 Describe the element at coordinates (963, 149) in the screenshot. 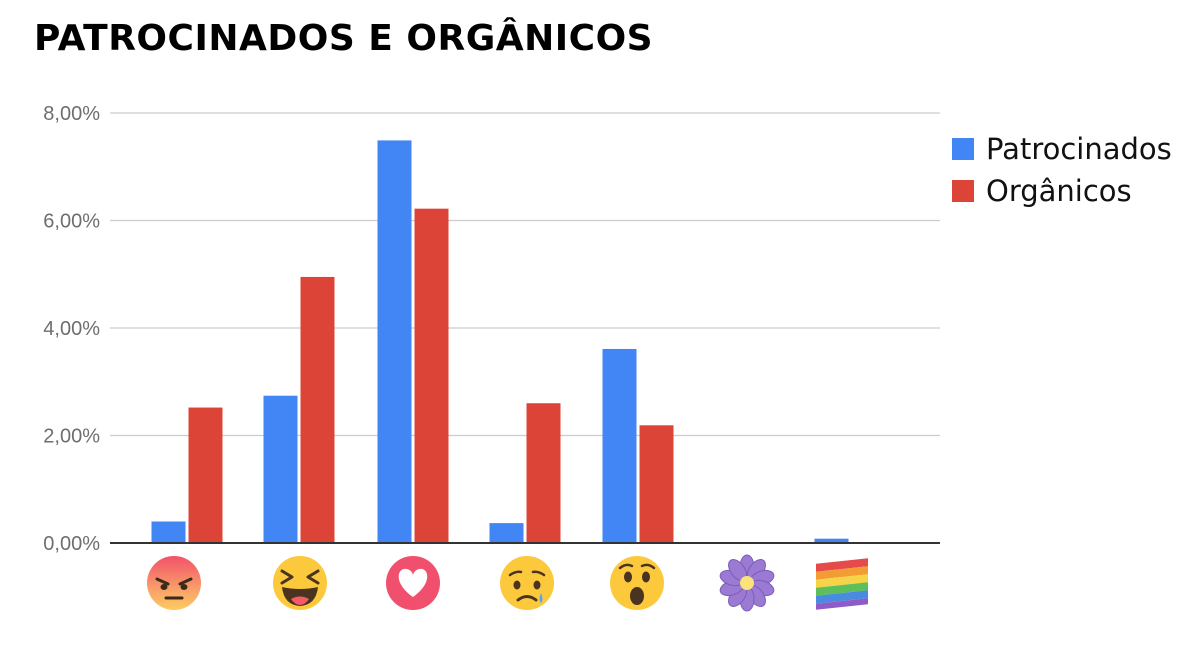

I see `legend-swatch-patrocinados` at that location.